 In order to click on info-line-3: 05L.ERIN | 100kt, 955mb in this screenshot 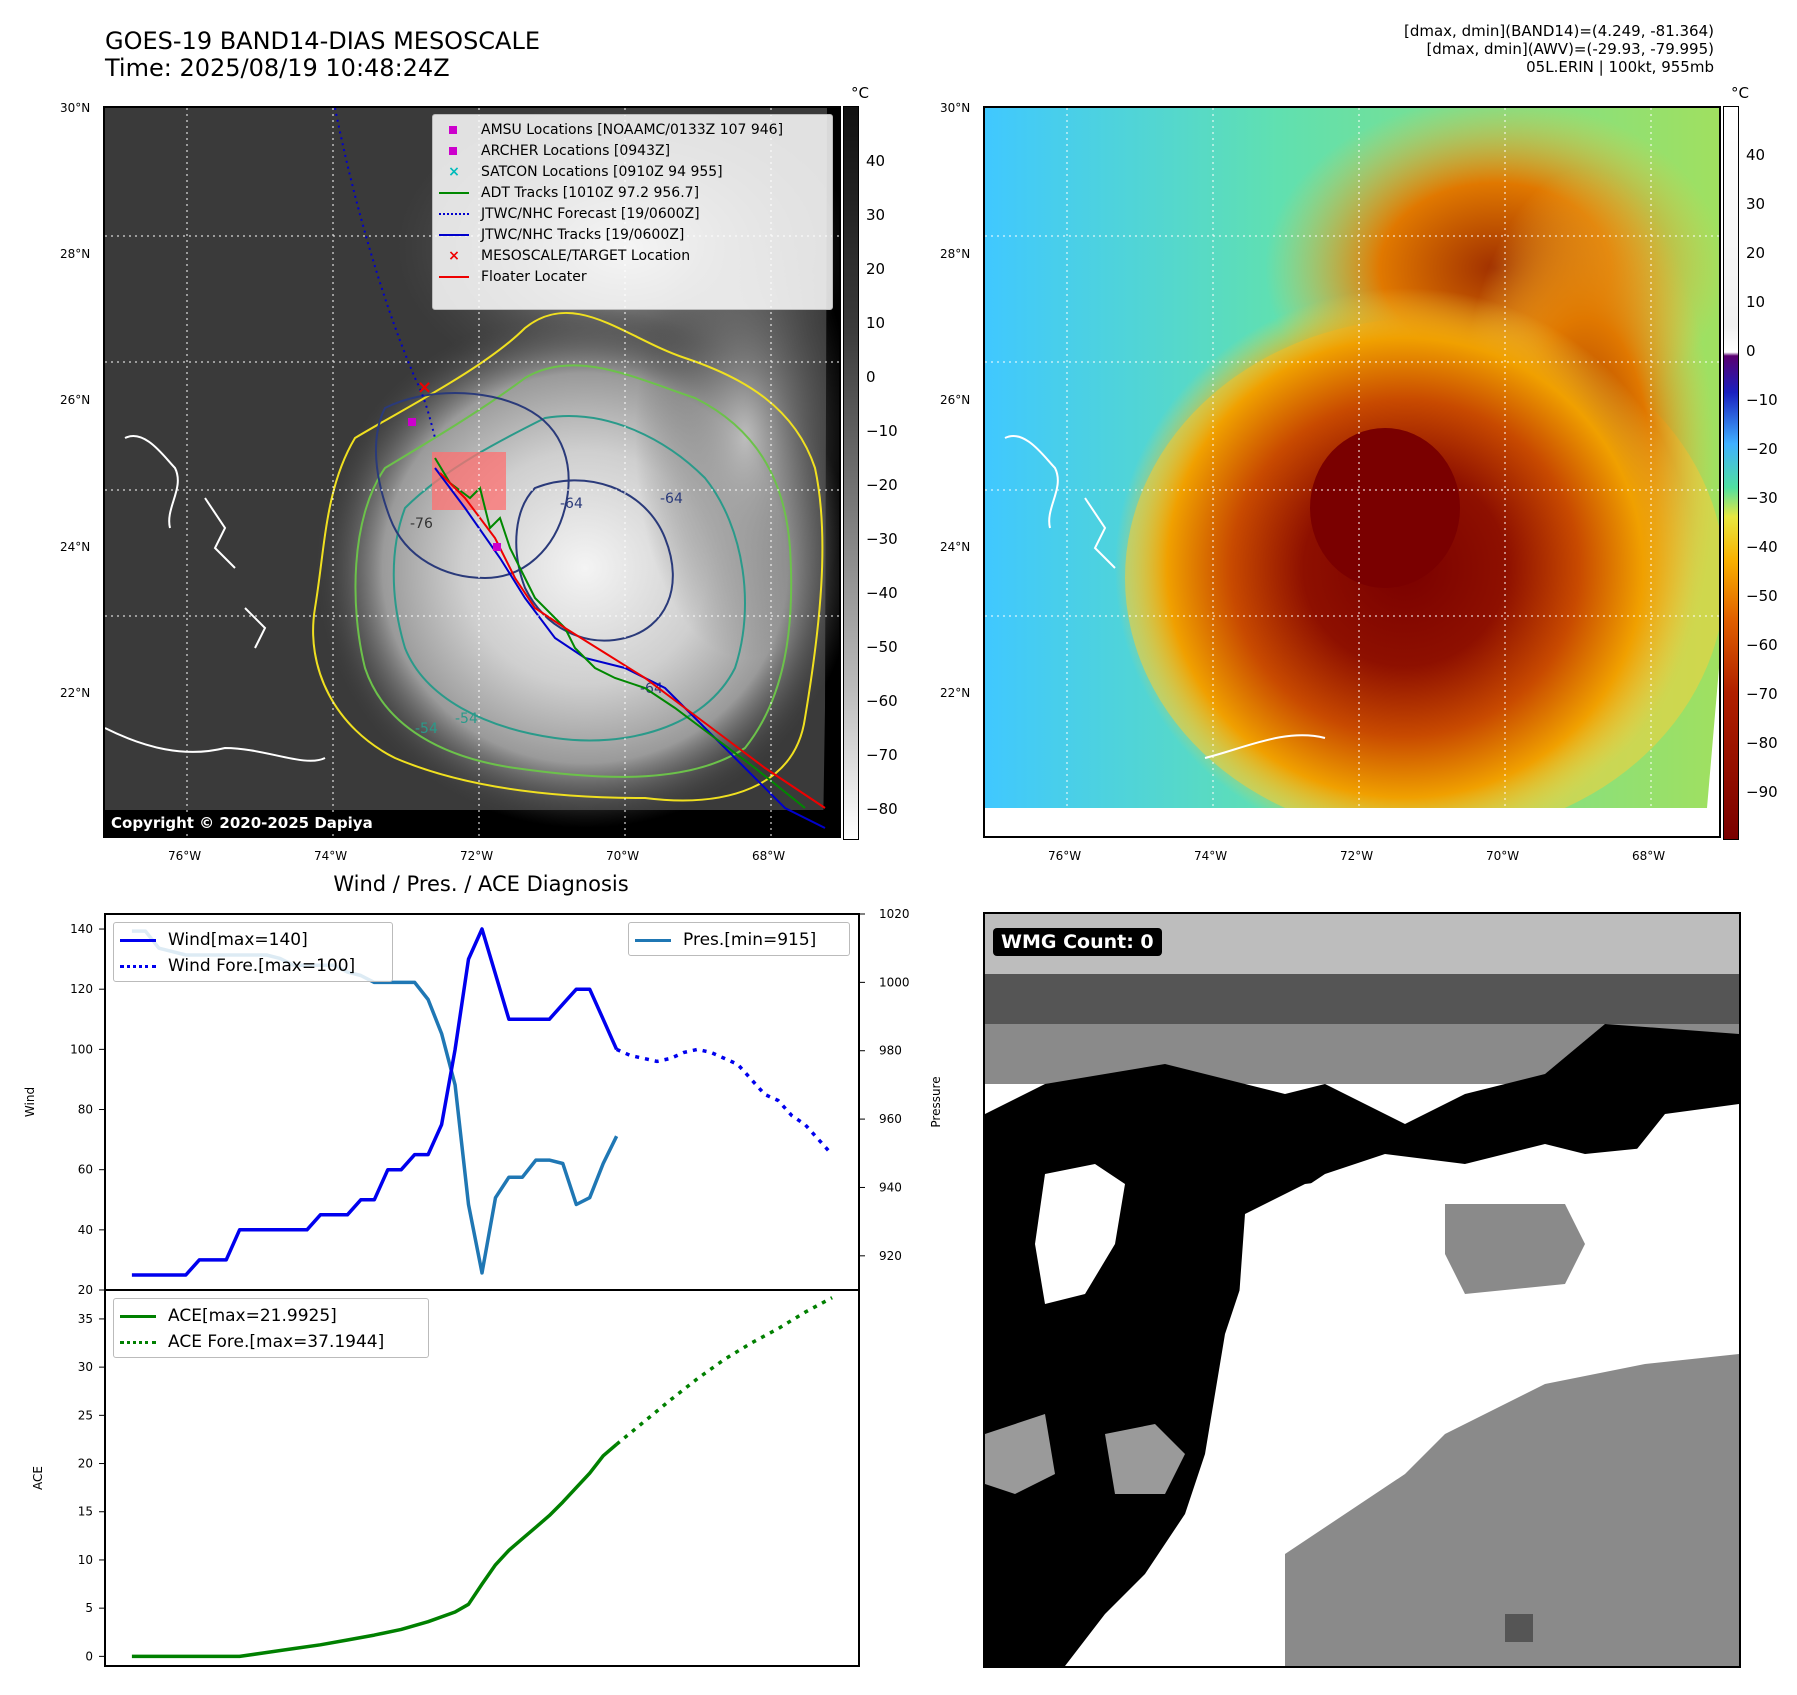, I will do `click(1620, 67)`.